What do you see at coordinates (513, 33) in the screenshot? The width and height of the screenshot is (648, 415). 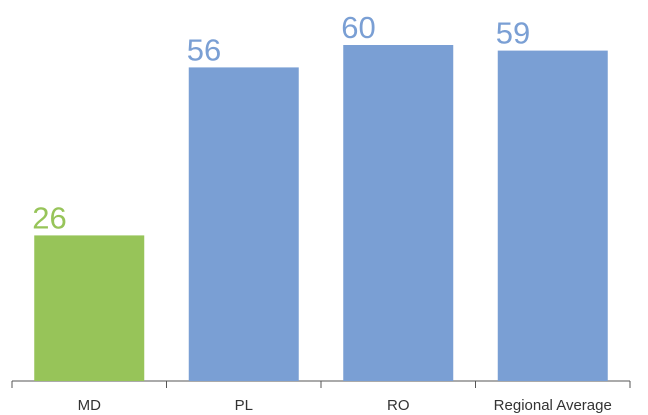 I see `value-label: 59` at bounding box center [513, 33].